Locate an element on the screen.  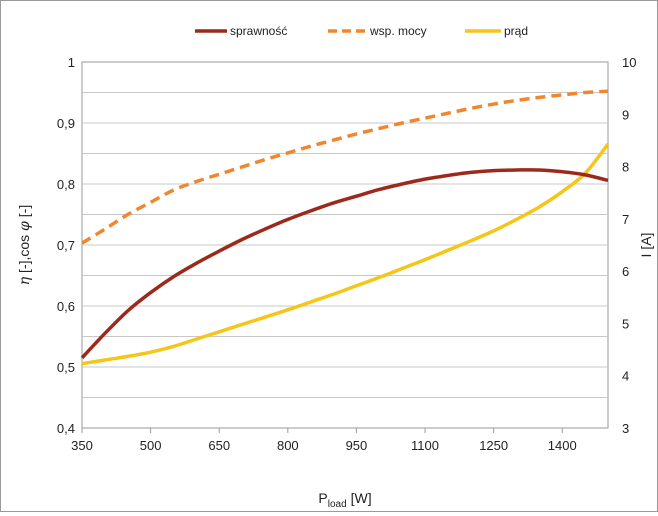
x-tick-label: 1100 is located at coordinates (425, 445).